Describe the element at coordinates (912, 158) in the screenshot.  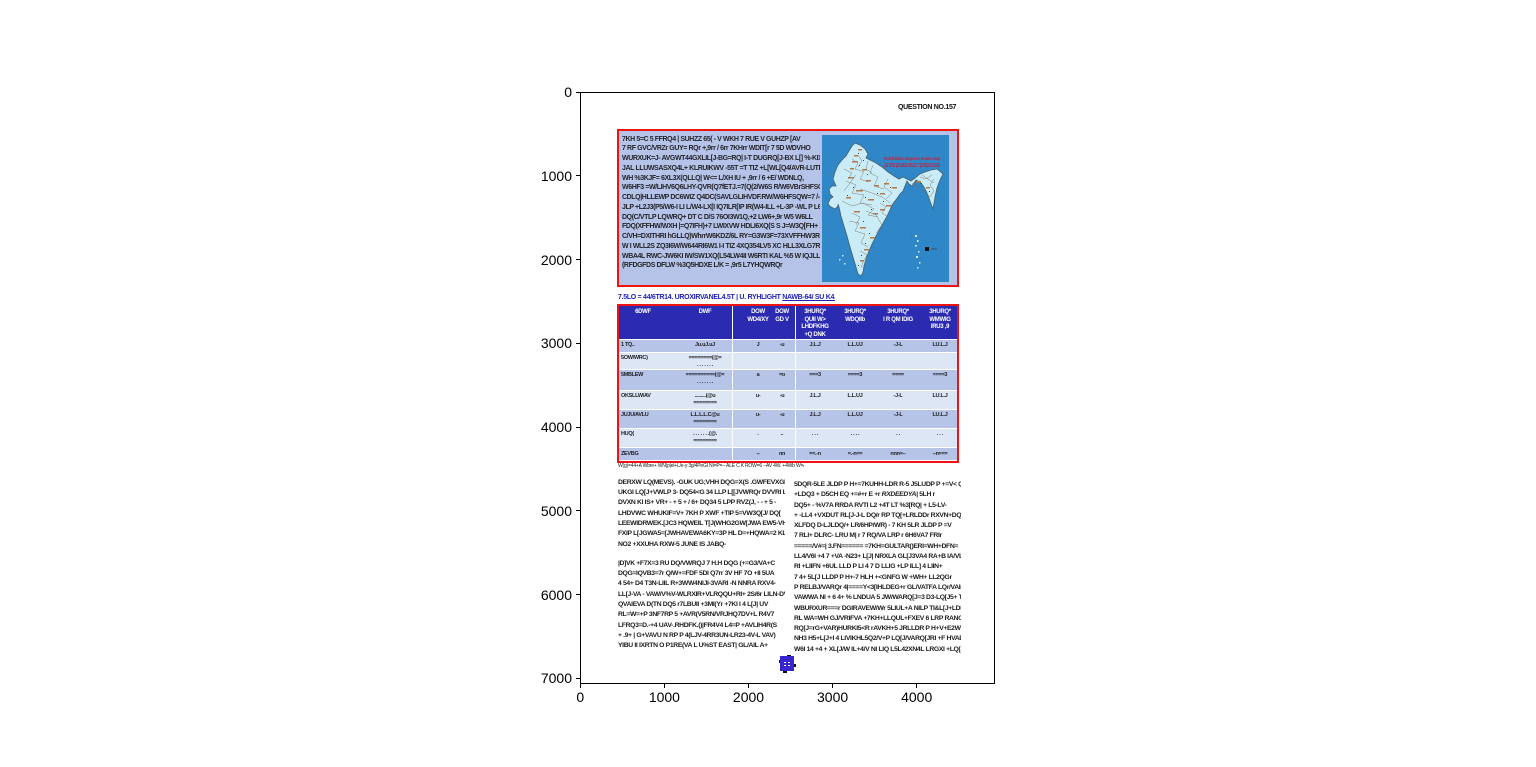
I see `svg-text: Rail Ribbon Express Route map` at that location.